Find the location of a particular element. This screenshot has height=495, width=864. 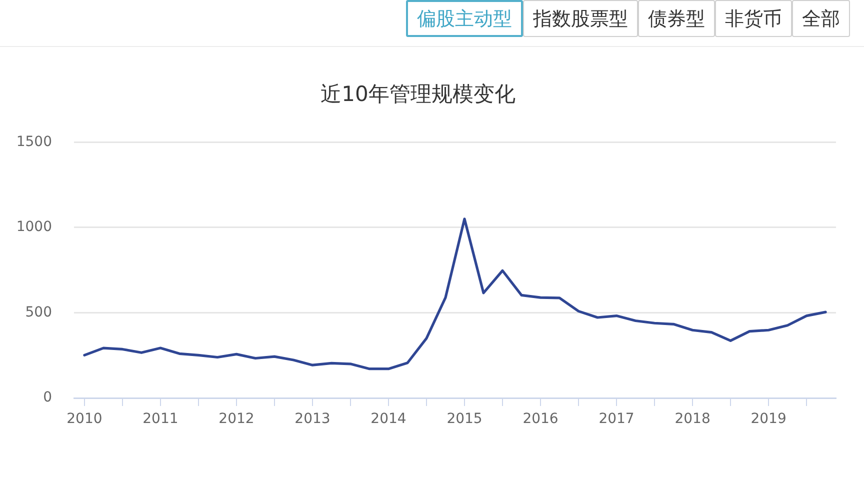

y-tick-label: 1500 is located at coordinates (34, 142).